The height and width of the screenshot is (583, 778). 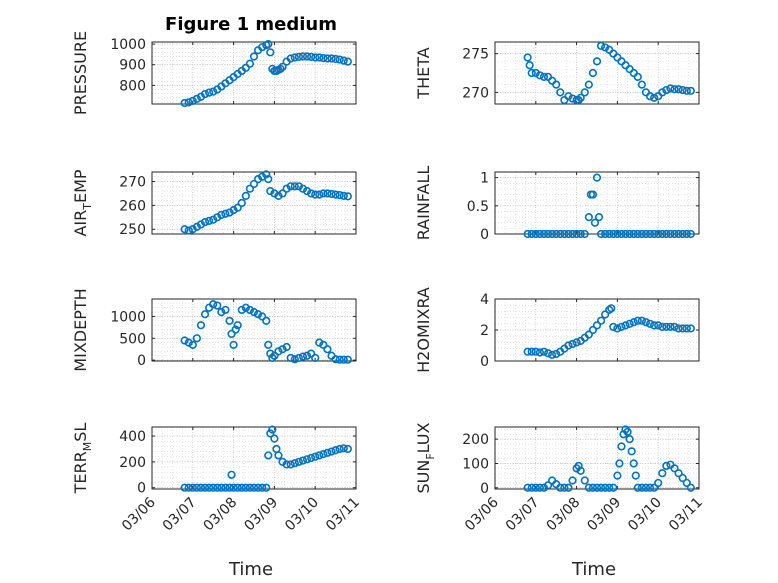 I want to click on y-tick-label: 270, so click(x=475, y=93).